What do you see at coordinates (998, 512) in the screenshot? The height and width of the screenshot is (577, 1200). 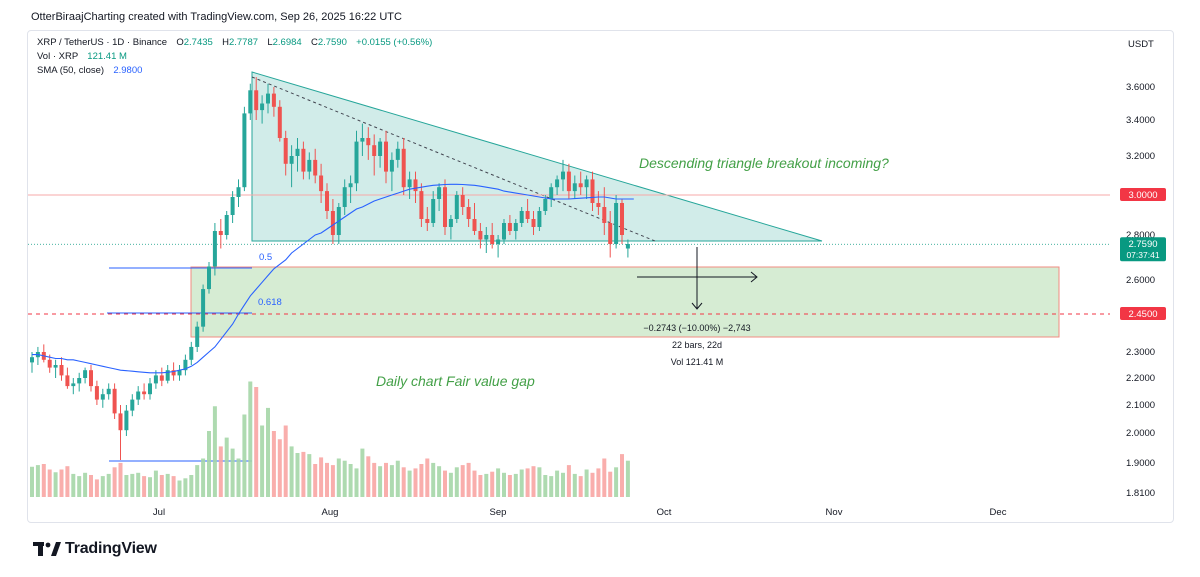 I see `x-tick-label: Dec` at bounding box center [998, 512].